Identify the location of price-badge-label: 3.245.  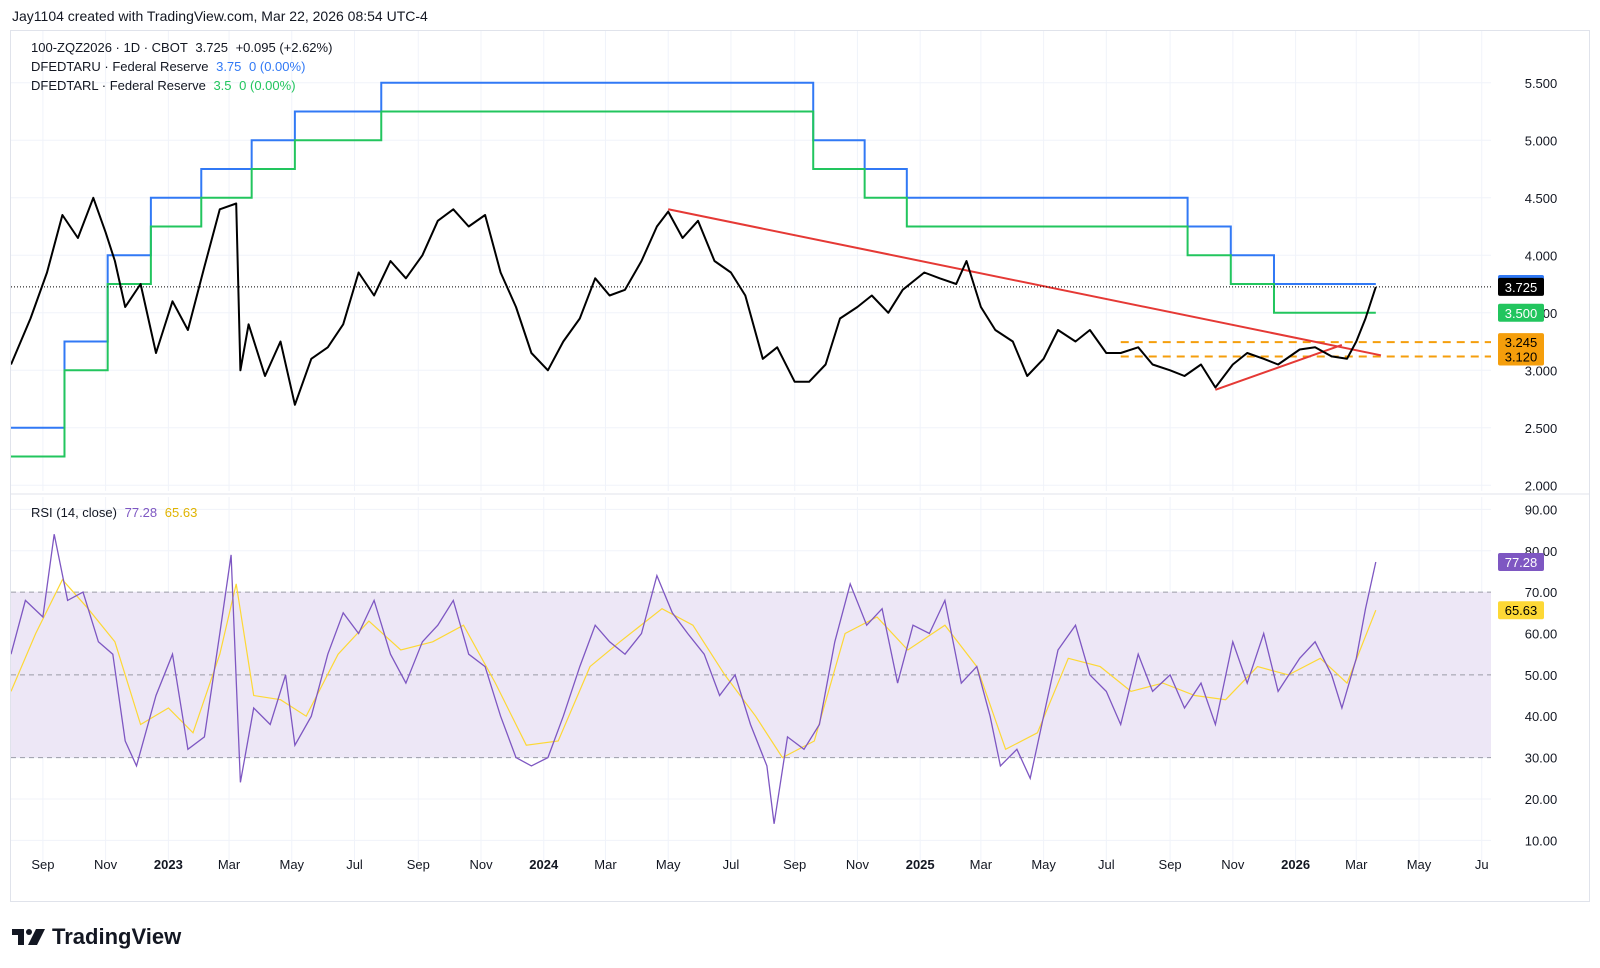
(1521, 342).